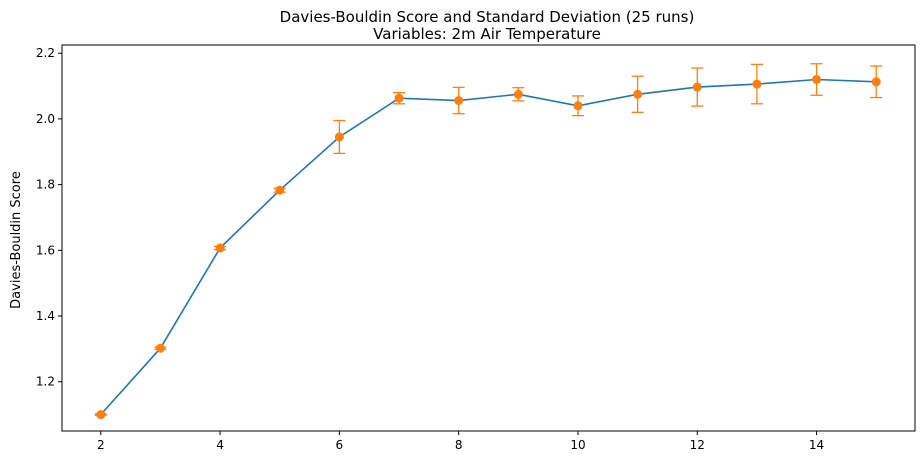 Image resolution: width=923 pixels, height=470 pixels. I want to click on y-axis-label: Davies-Bouldin Score, so click(16, 240).